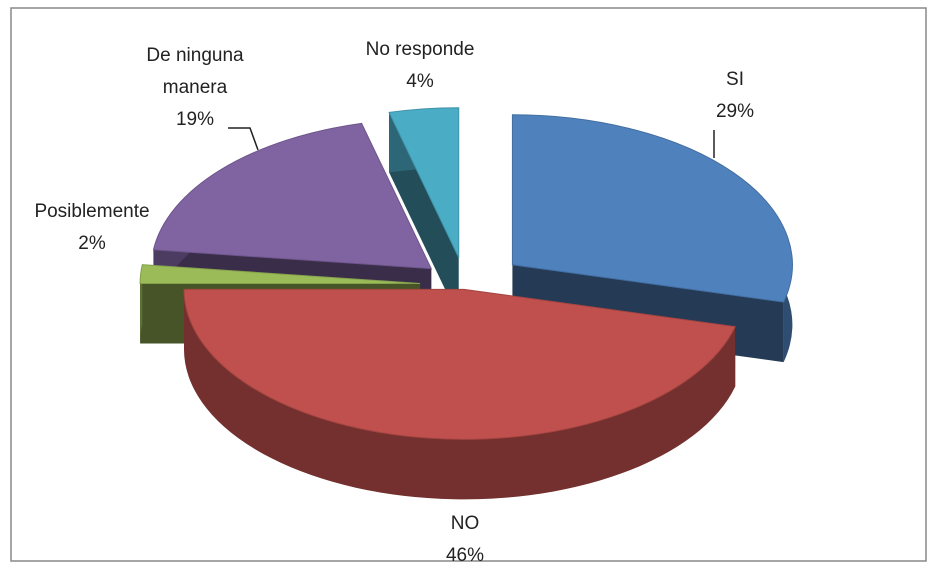  I want to click on data-label: SI 29%, so click(735, 96).